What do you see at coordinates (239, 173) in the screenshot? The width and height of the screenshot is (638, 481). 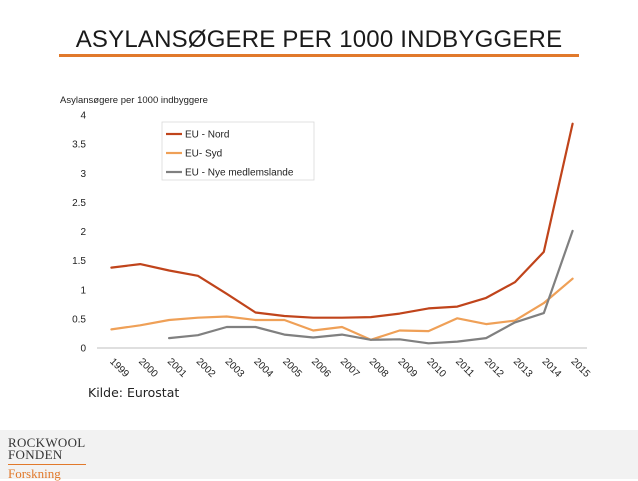 I see `legend-label: EU - Nye medlemslande` at bounding box center [239, 173].